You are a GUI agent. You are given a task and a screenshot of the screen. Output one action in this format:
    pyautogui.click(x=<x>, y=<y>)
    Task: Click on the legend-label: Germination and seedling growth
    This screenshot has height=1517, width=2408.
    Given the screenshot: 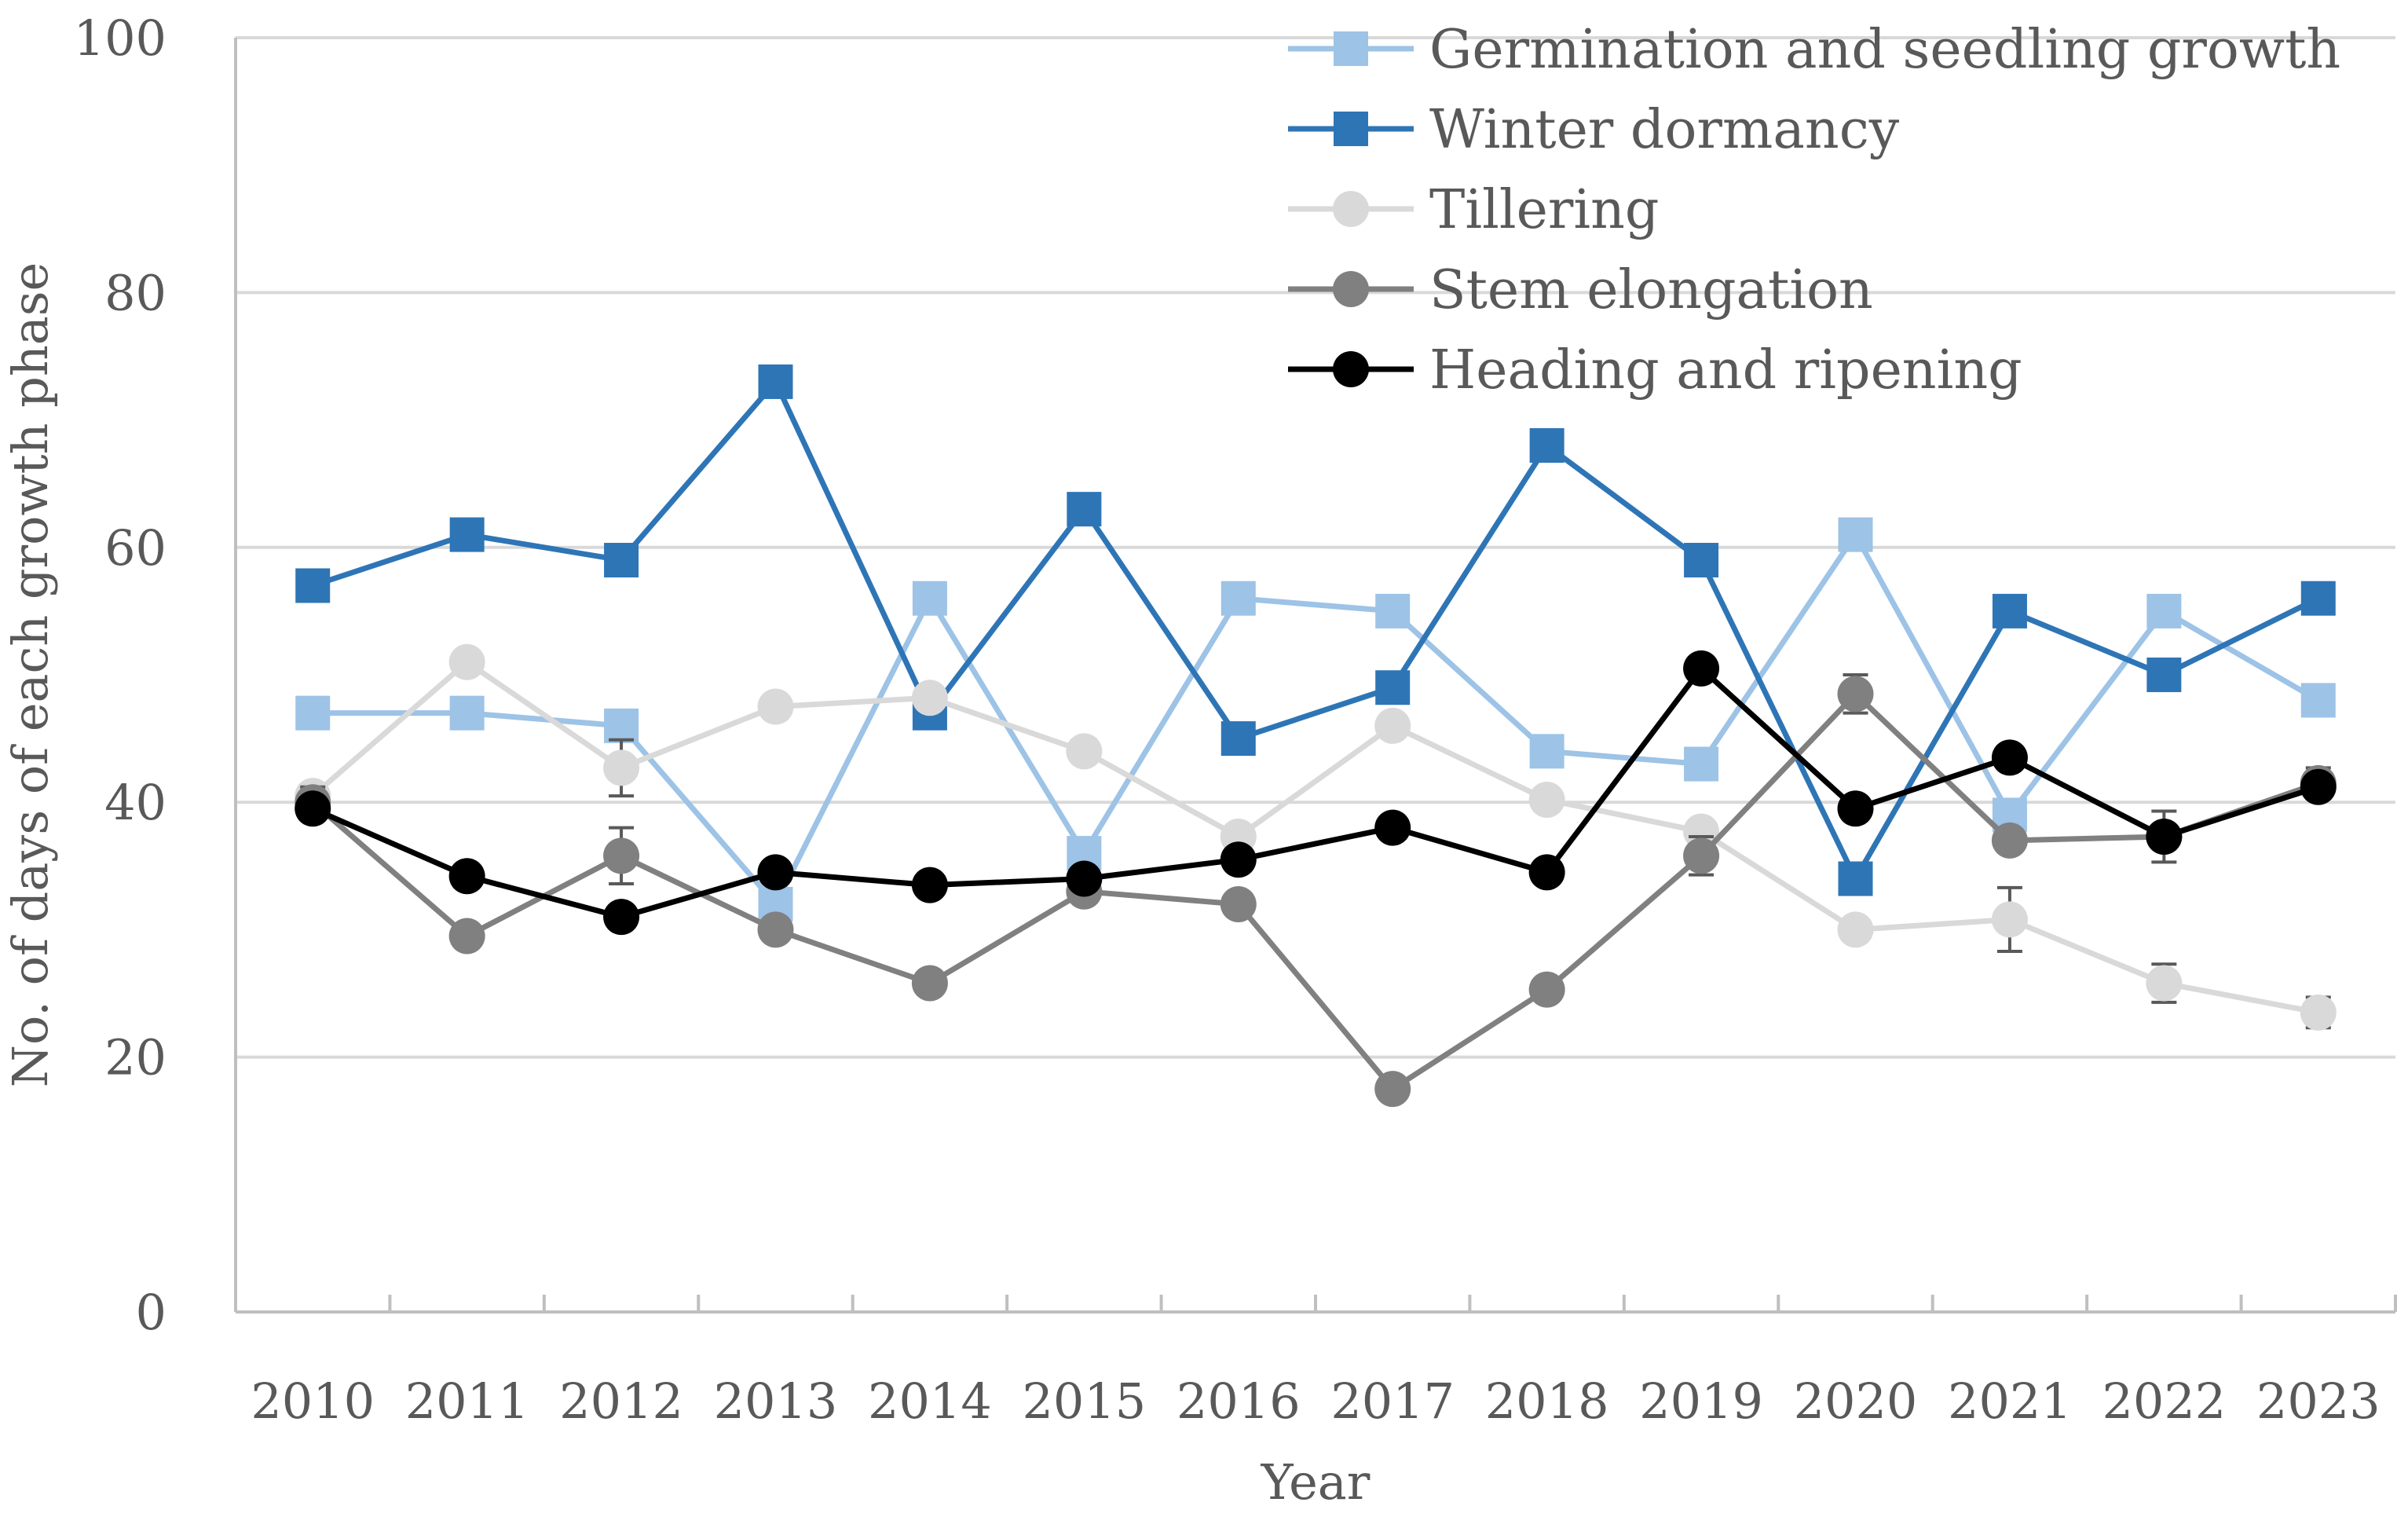 What is the action you would take?
    pyautogui.click(x=1884, y=50)
    